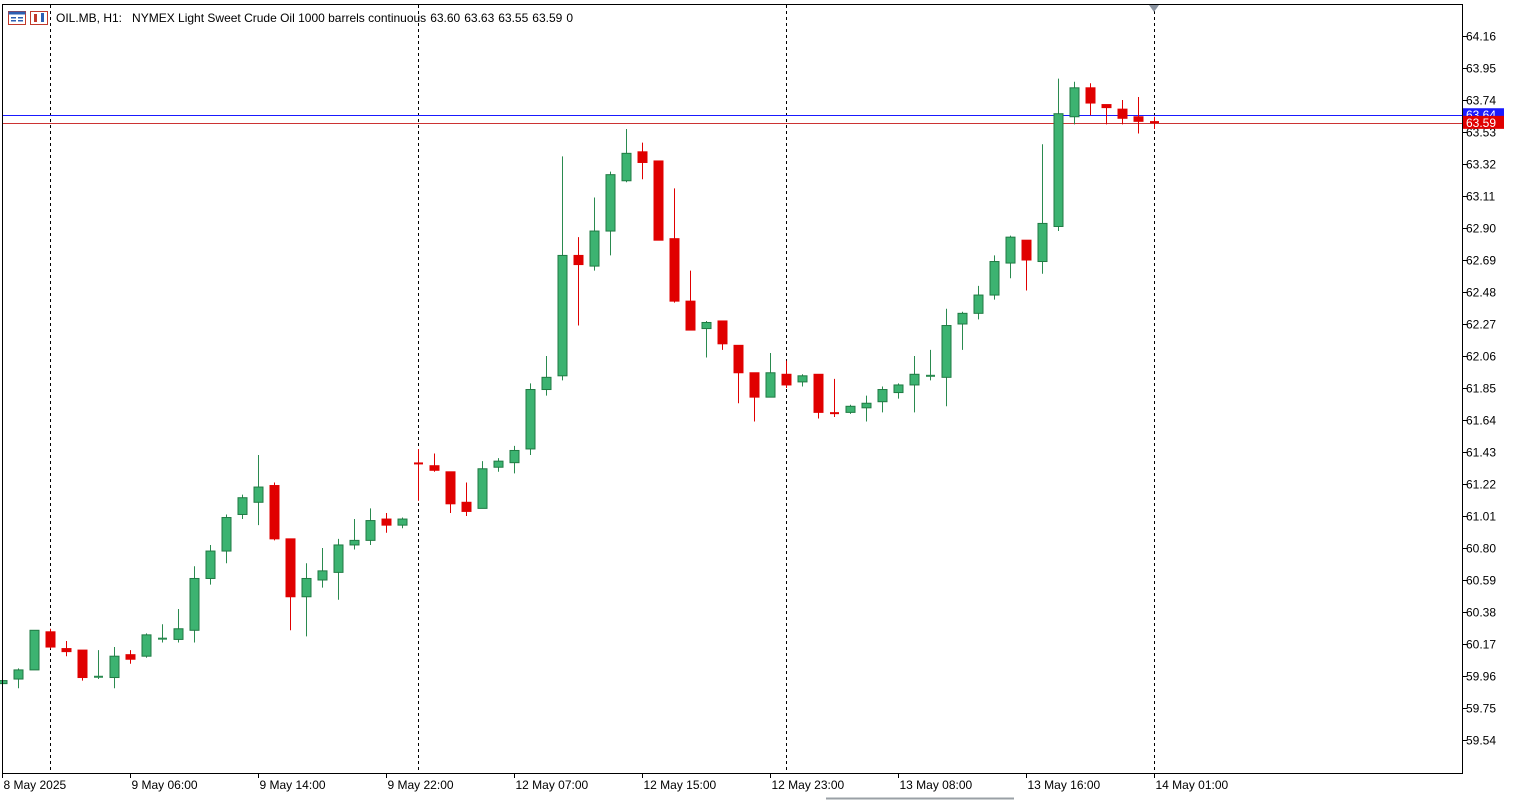  I want to click on y-tick-label: 61.22, so click(1481, 485).